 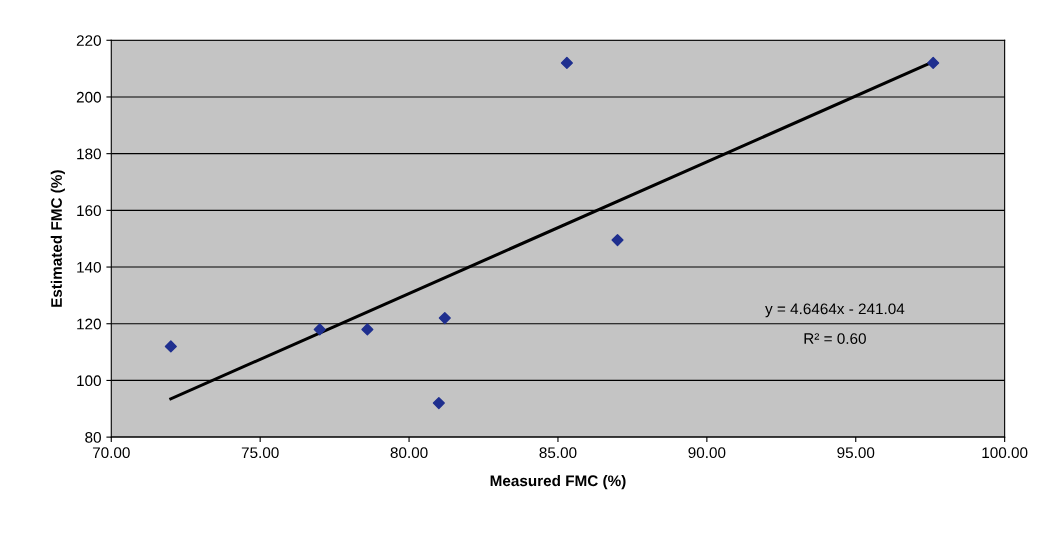 What do you see at coordinates (89, 154) in the screenshot?
I see `y-tick-label: 180` at bounding box center [89, 154].